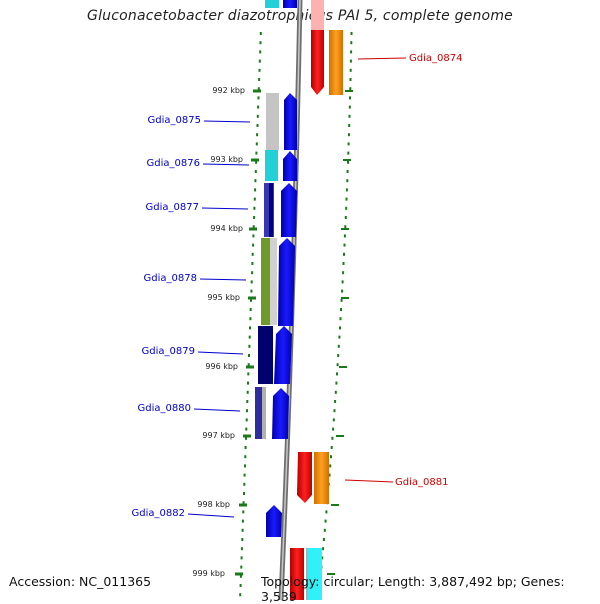 Image resolution: width=600 pixels, height=604 pixels. I want to click on forward-genes, so click(316, 315).